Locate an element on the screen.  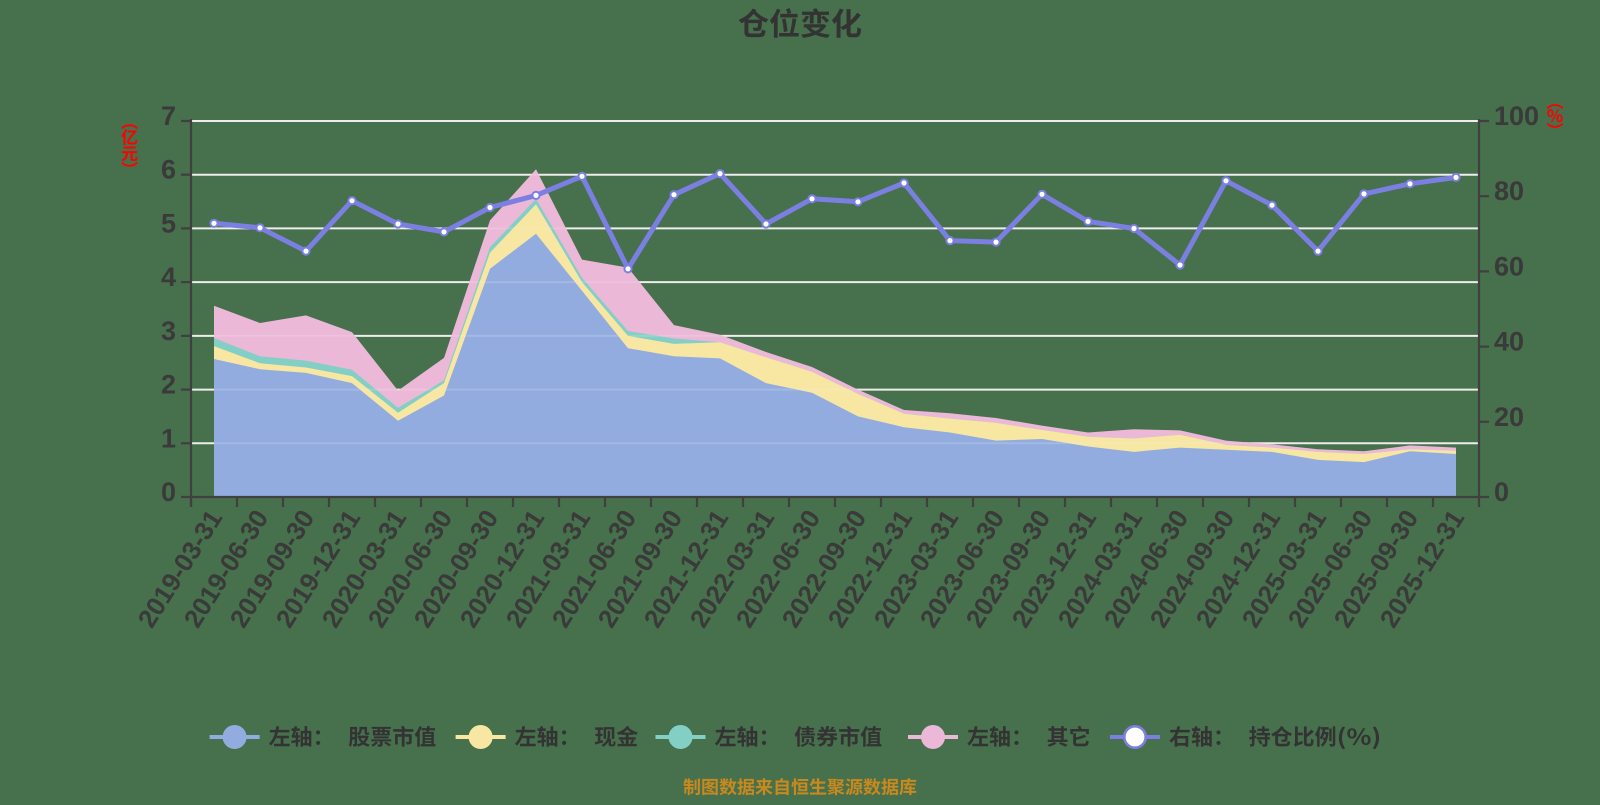
svg-text: 6 is located at coordinates (168, 170).